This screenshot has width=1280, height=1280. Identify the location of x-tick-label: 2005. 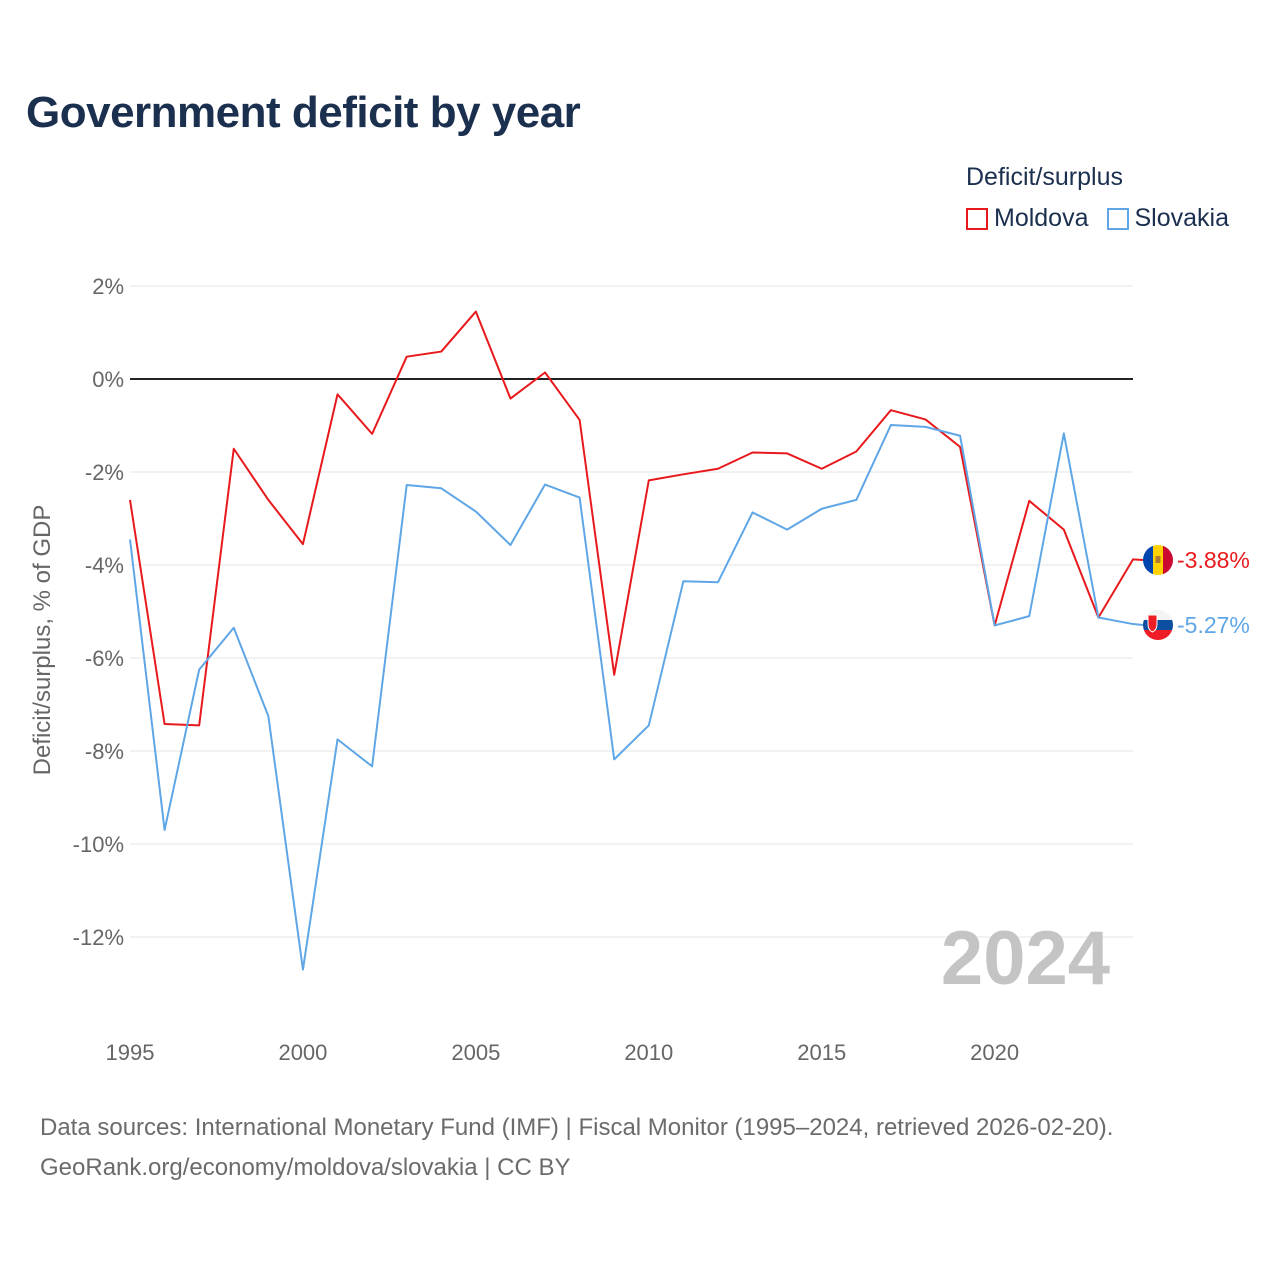
(475, 1052).